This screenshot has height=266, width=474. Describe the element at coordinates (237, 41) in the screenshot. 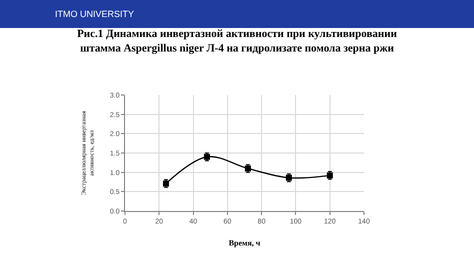

I see `chart-title: Рис.1 Динамика инвертазной активности при культивировании штамма Aspergillus niger Л-4 на гидролизате помола зерна ржи` at that location.